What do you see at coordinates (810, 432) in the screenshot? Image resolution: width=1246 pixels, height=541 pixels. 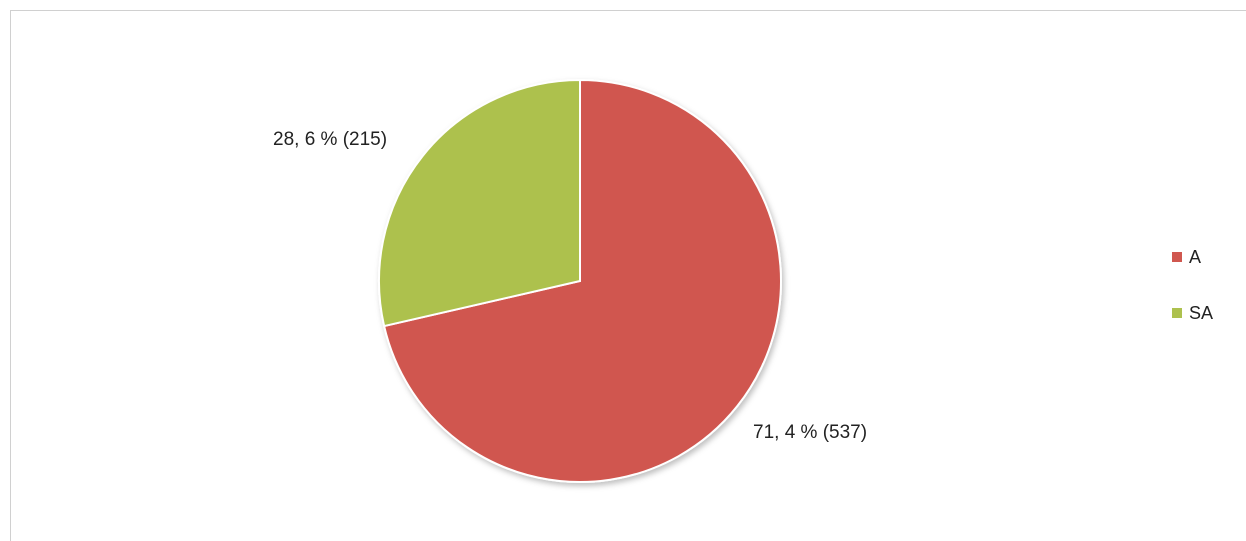 I see `slice-label-a: 71, 4 % (537)` at bounding box center [810, 432].